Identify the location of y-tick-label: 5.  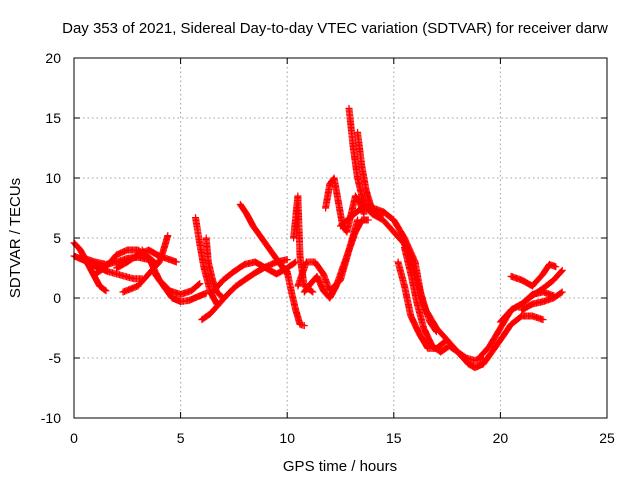
(57, 238).